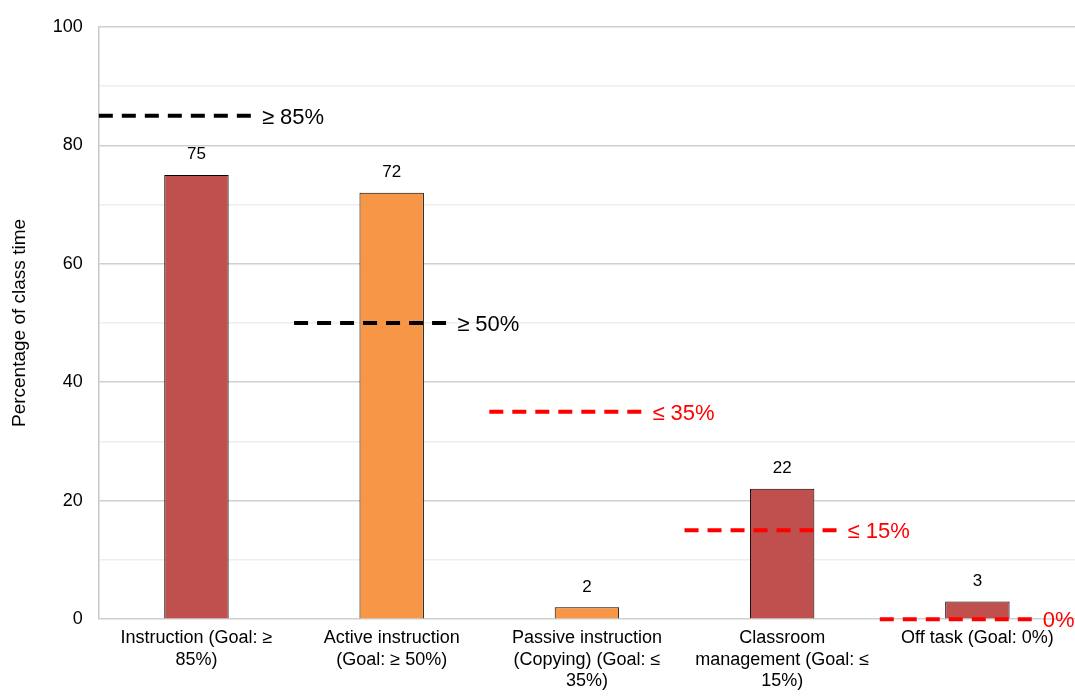 The width and height of the screenshot is (1075, 700). Describe the element at coordinates (72, 144) in the screenshot. I see `y-tick-label: 80` at that location.